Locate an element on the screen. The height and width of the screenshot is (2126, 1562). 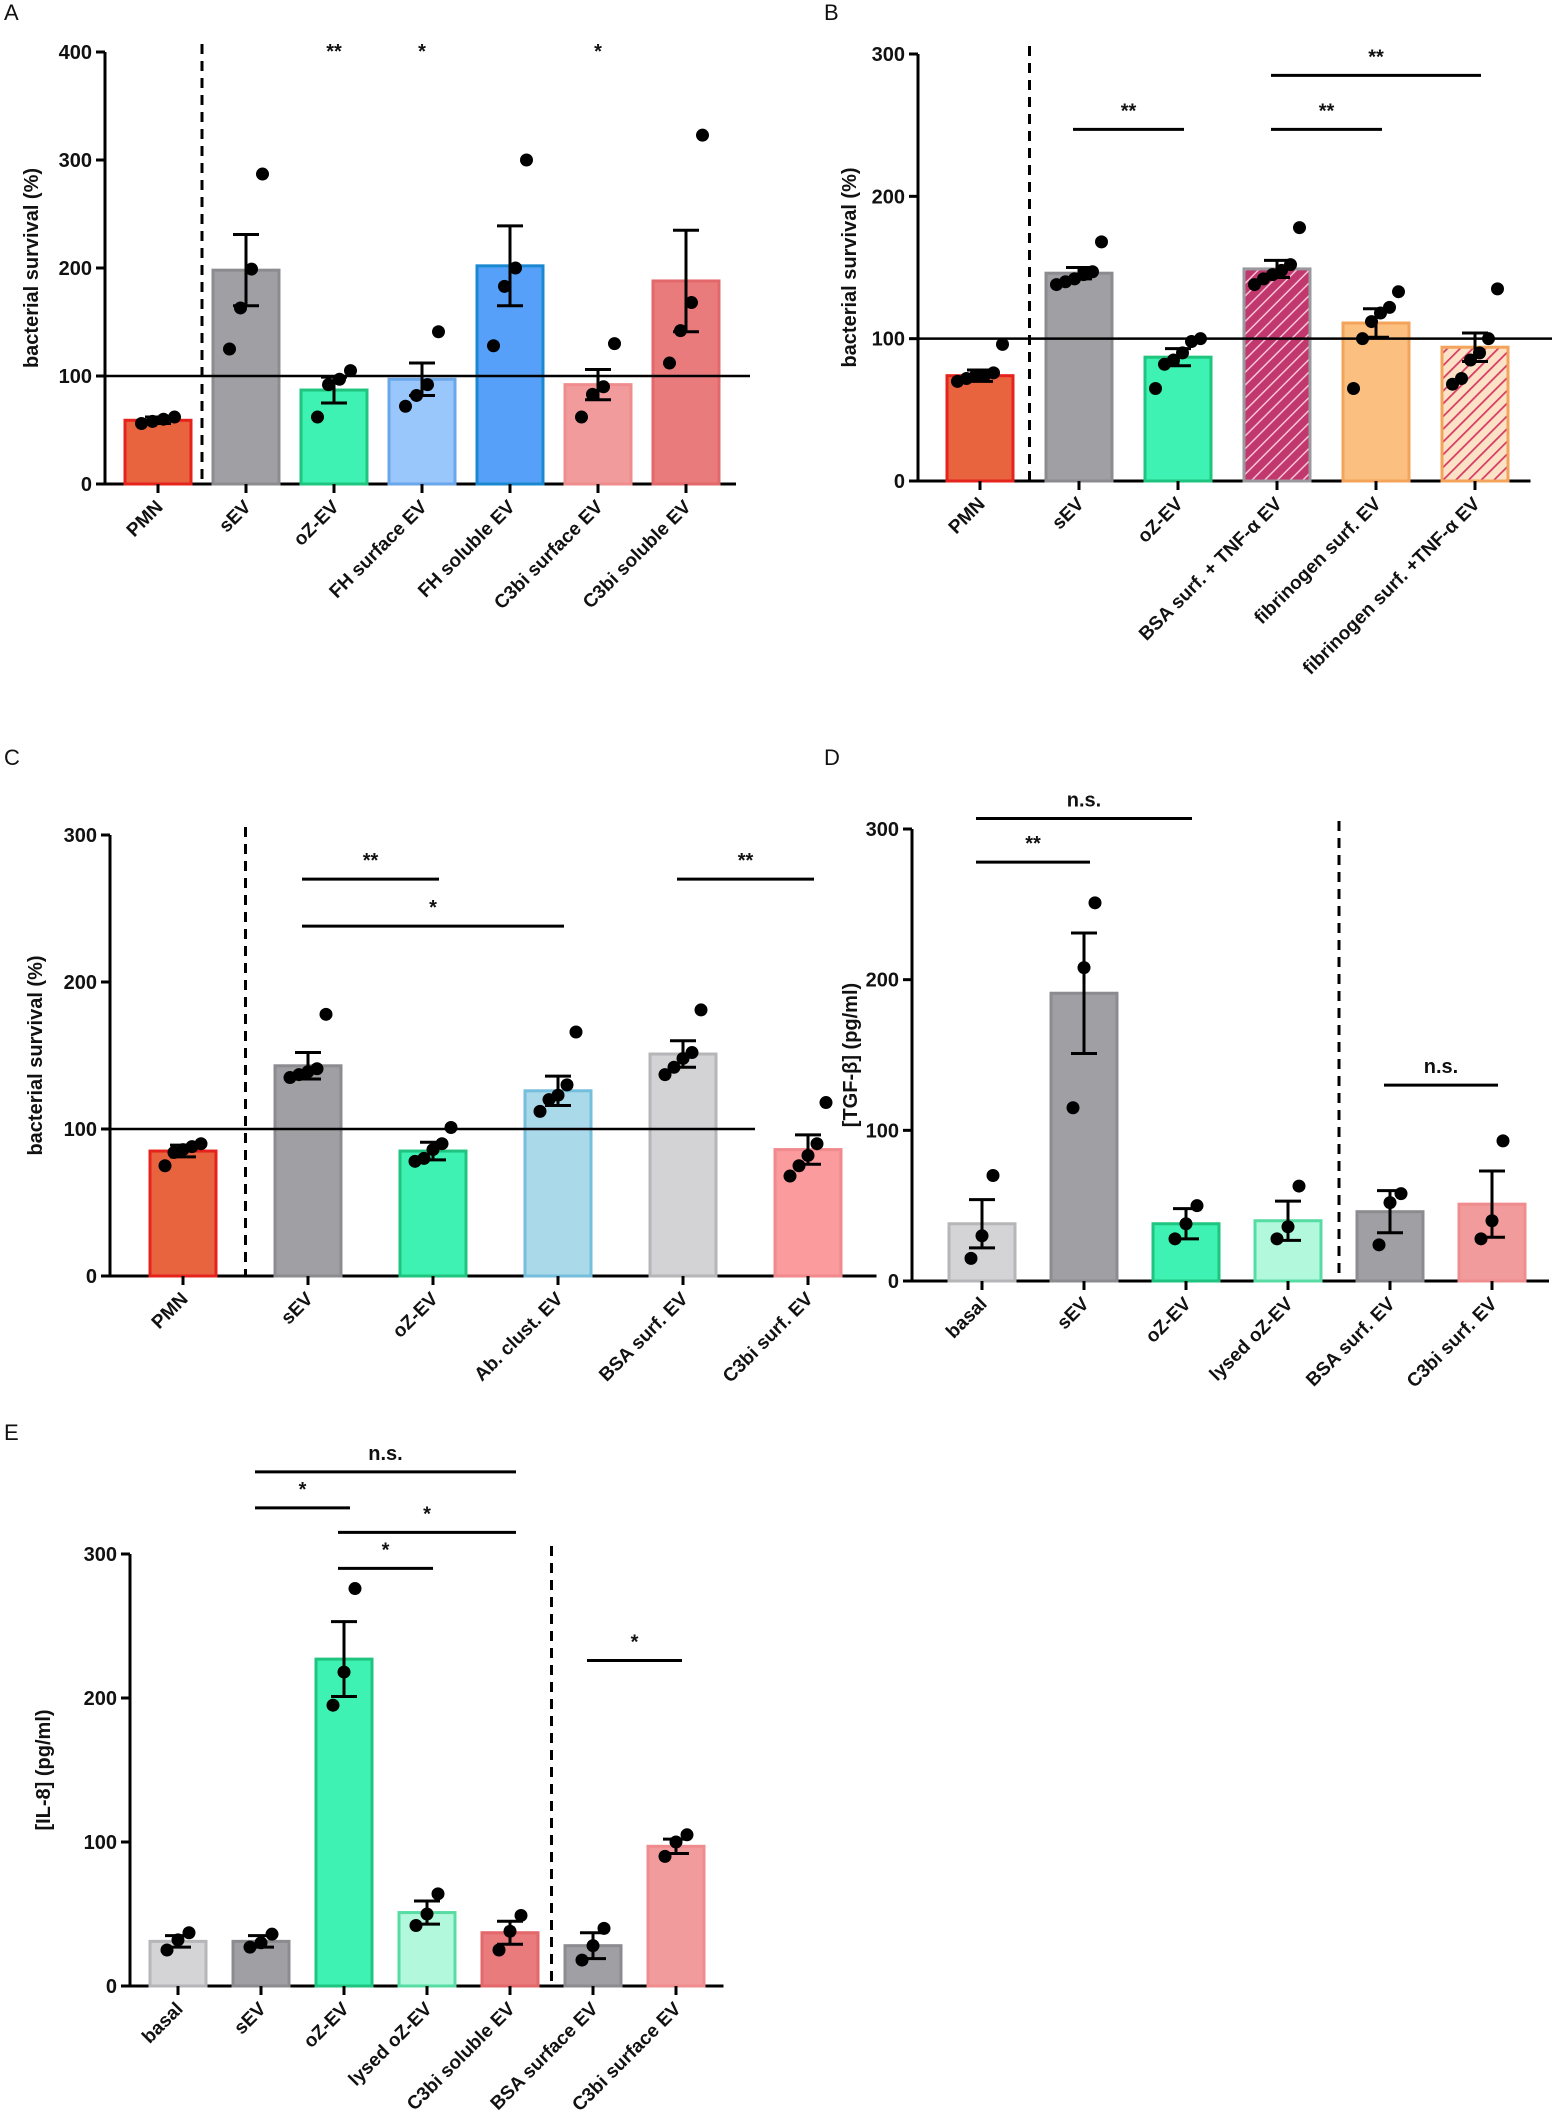
panel-letter: A is located at coordinates (11, 12).